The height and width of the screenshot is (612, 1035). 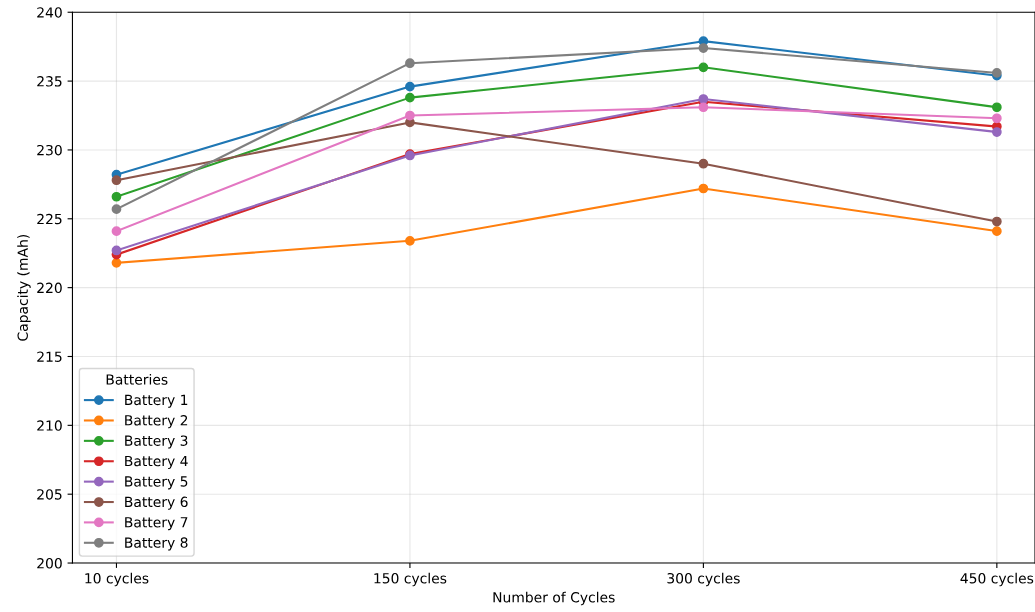 What do you see at coordinates (156, 422) in the screenshot?
I see `legend-label: Battery 2` at bounding box center [156, 422].